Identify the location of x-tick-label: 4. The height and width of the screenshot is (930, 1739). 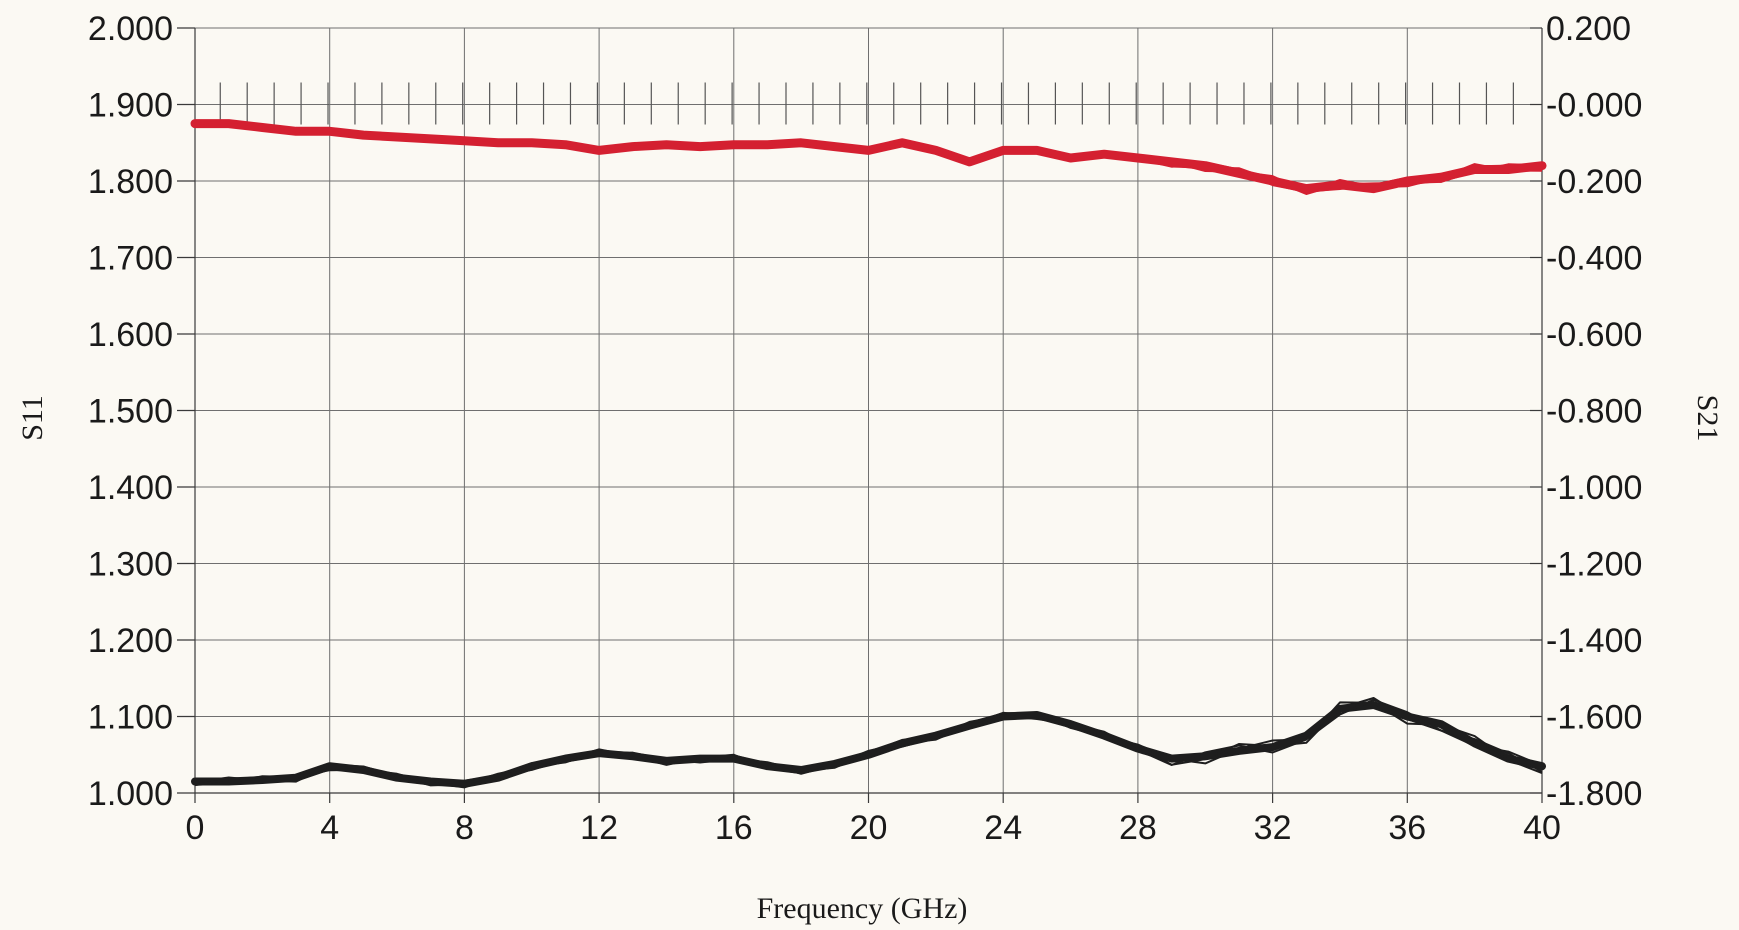
(329, 828).